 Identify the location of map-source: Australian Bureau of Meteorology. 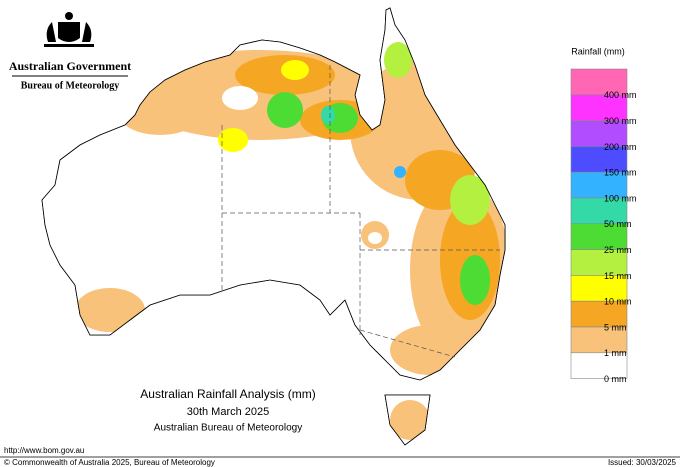
(228, 428).